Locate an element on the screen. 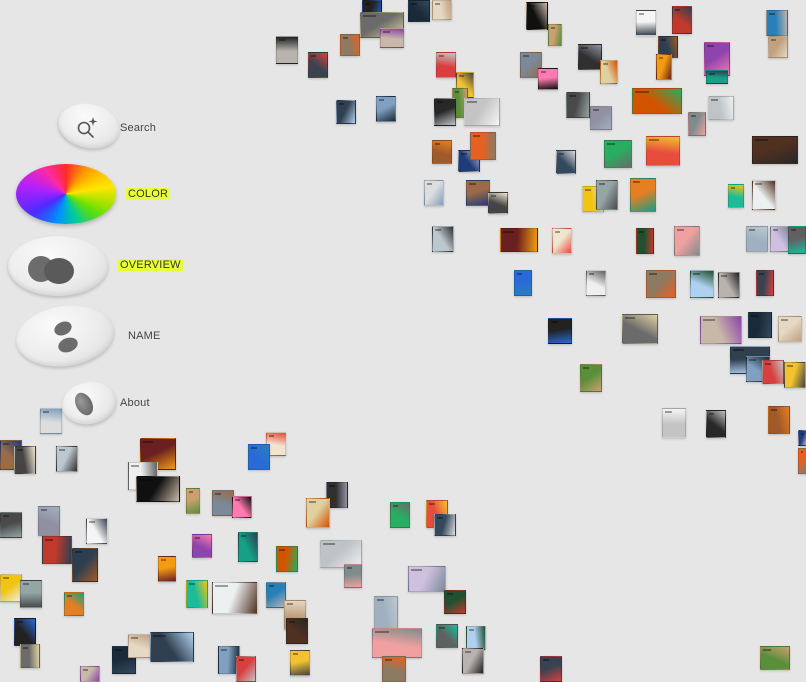  menu-item-search: Search is located at coordinates (111, 126).